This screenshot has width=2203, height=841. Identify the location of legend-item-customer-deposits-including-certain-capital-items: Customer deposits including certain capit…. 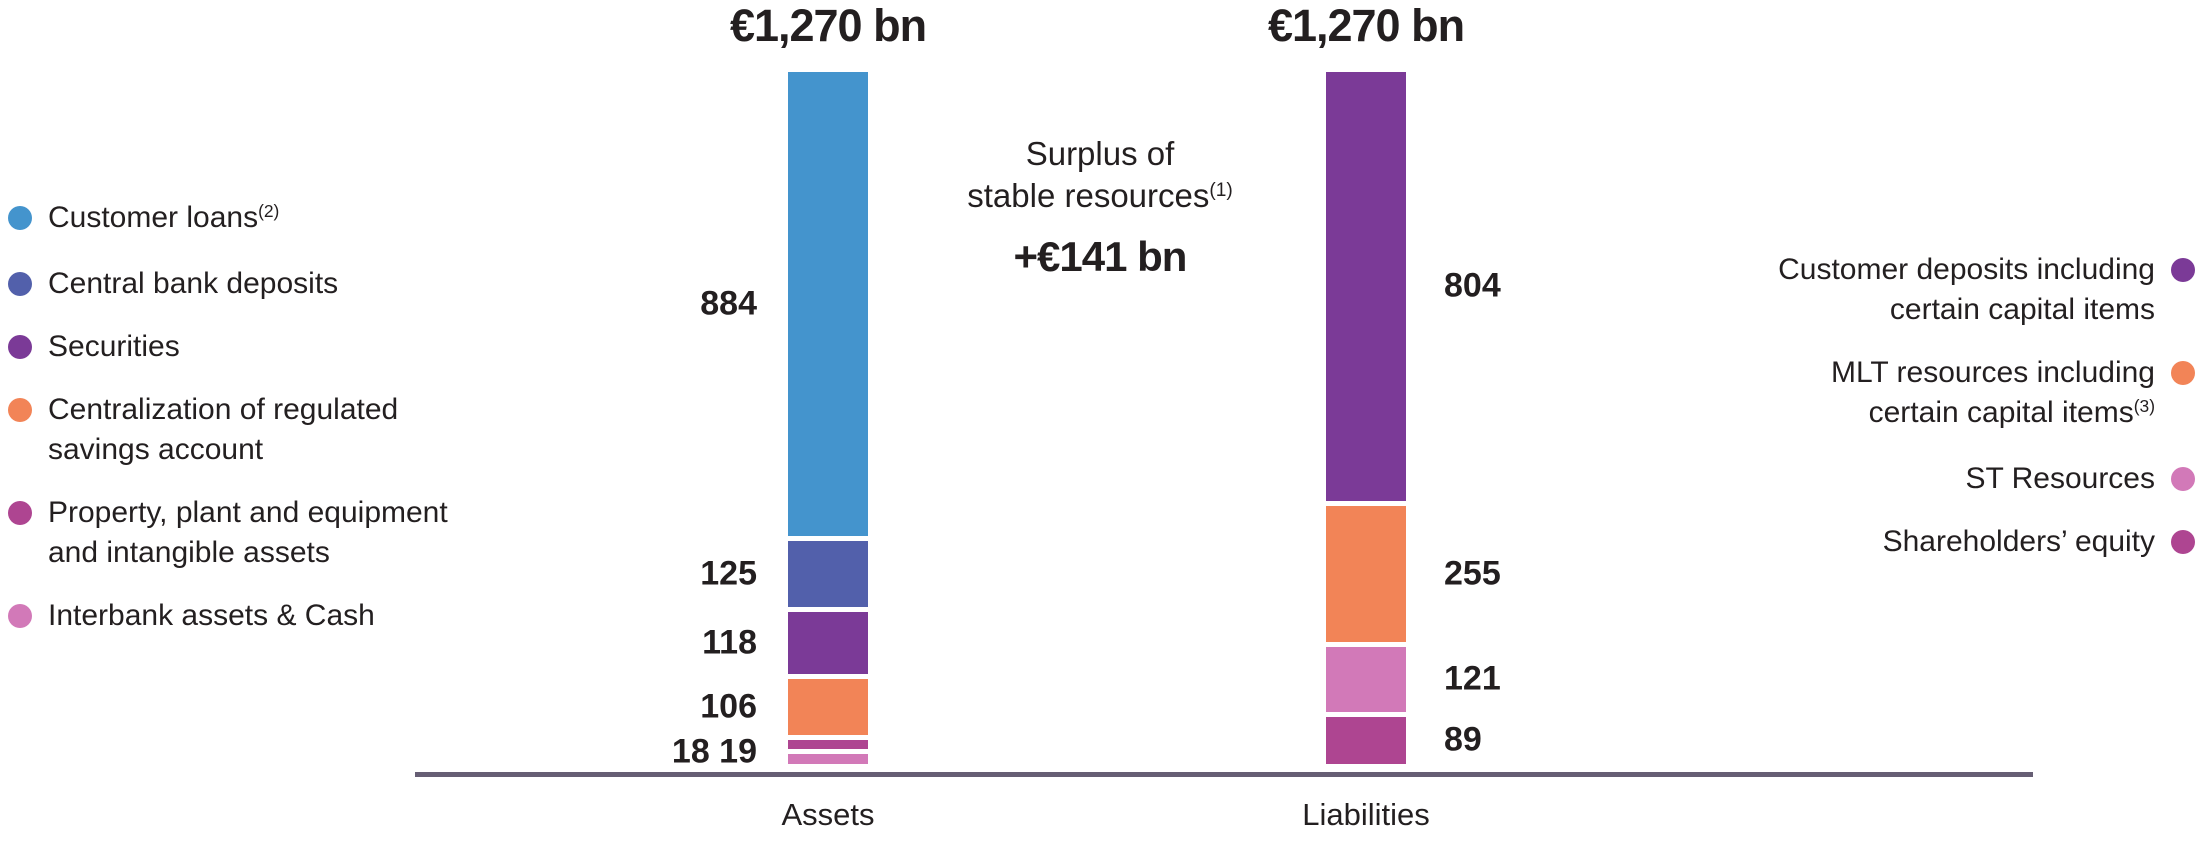
(1986, 290).